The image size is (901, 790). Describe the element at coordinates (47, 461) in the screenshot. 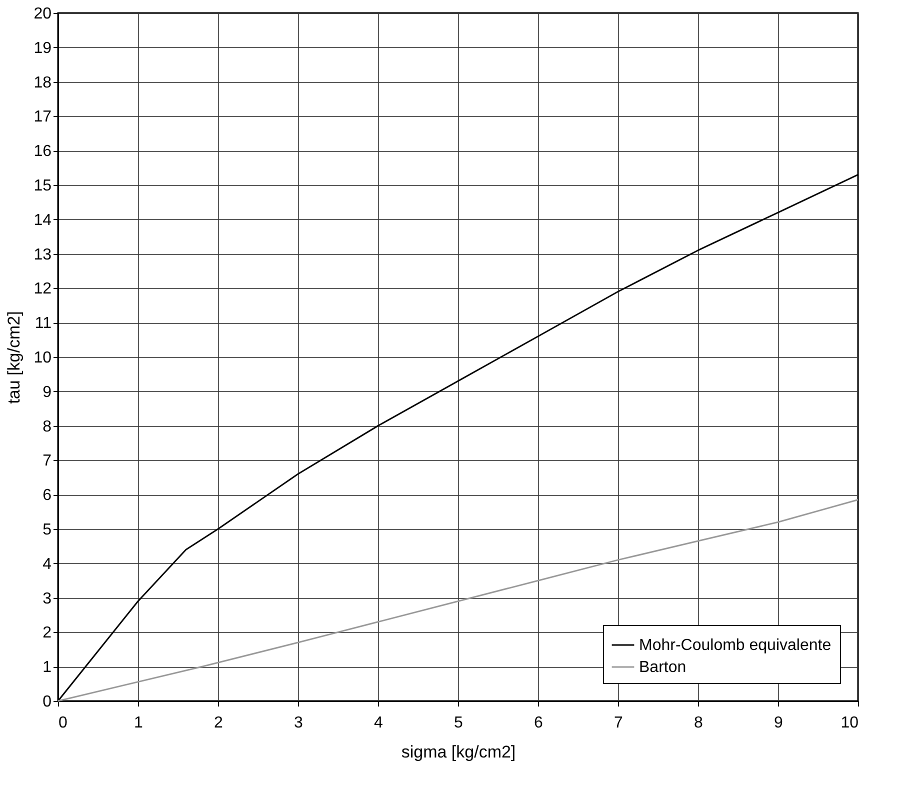

I see `y-tick-label: 7` at that location.